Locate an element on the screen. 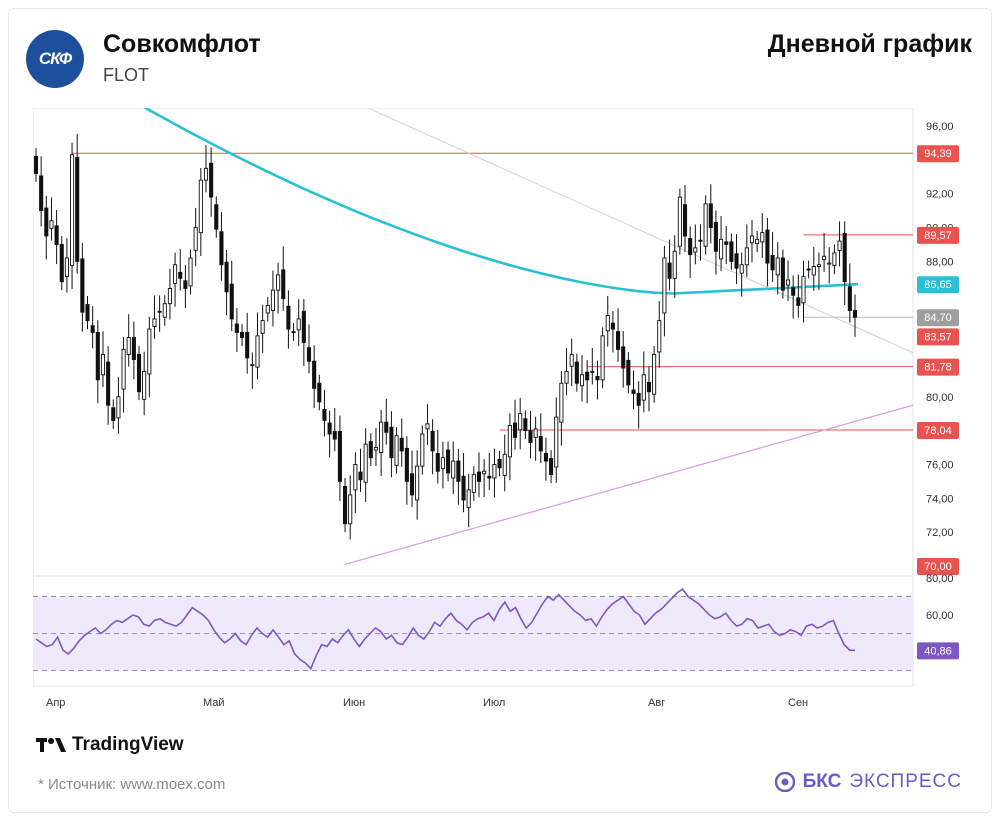 This screenshot has width=1000, height=821. price-tag-last: 84,70 is located at coordinates (938, 318).